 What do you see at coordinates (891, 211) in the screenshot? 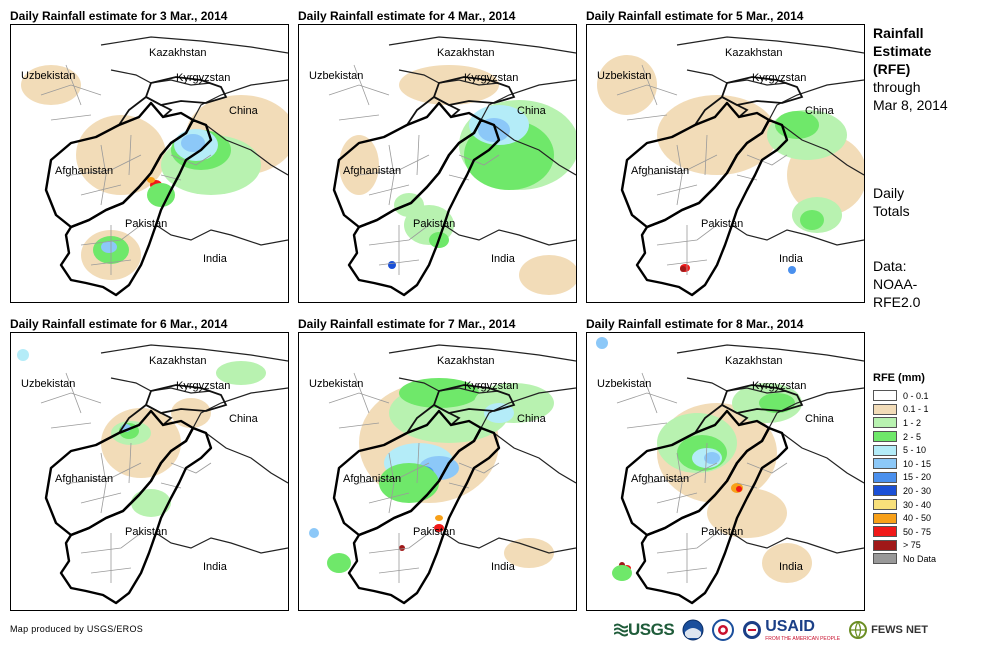
I see `side-totals-line: Totals` at bounding box center [891, 211].